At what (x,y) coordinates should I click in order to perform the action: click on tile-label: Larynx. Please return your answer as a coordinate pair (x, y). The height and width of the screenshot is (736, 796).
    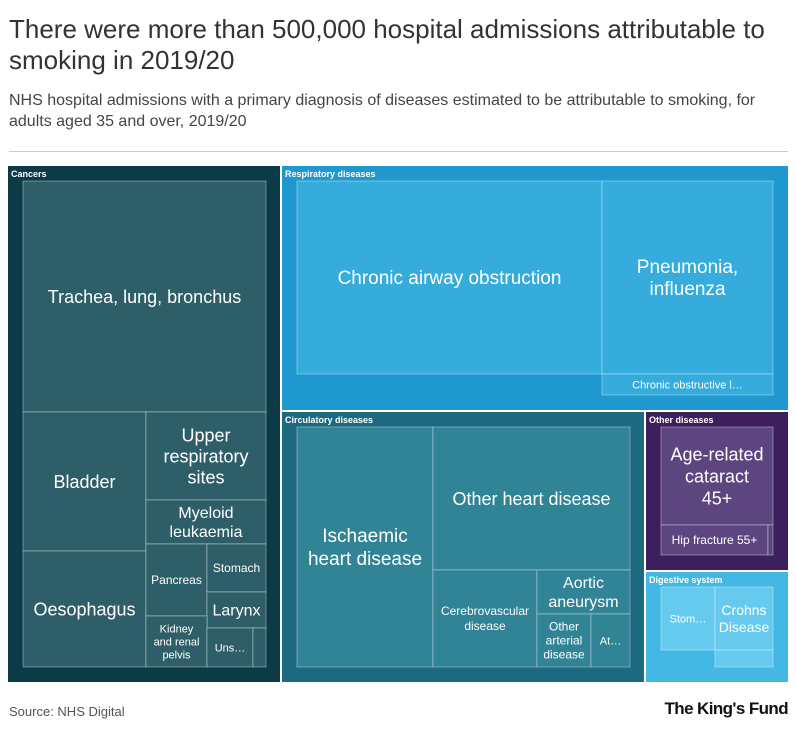
    Looking at the image, I should click on (236, 611).